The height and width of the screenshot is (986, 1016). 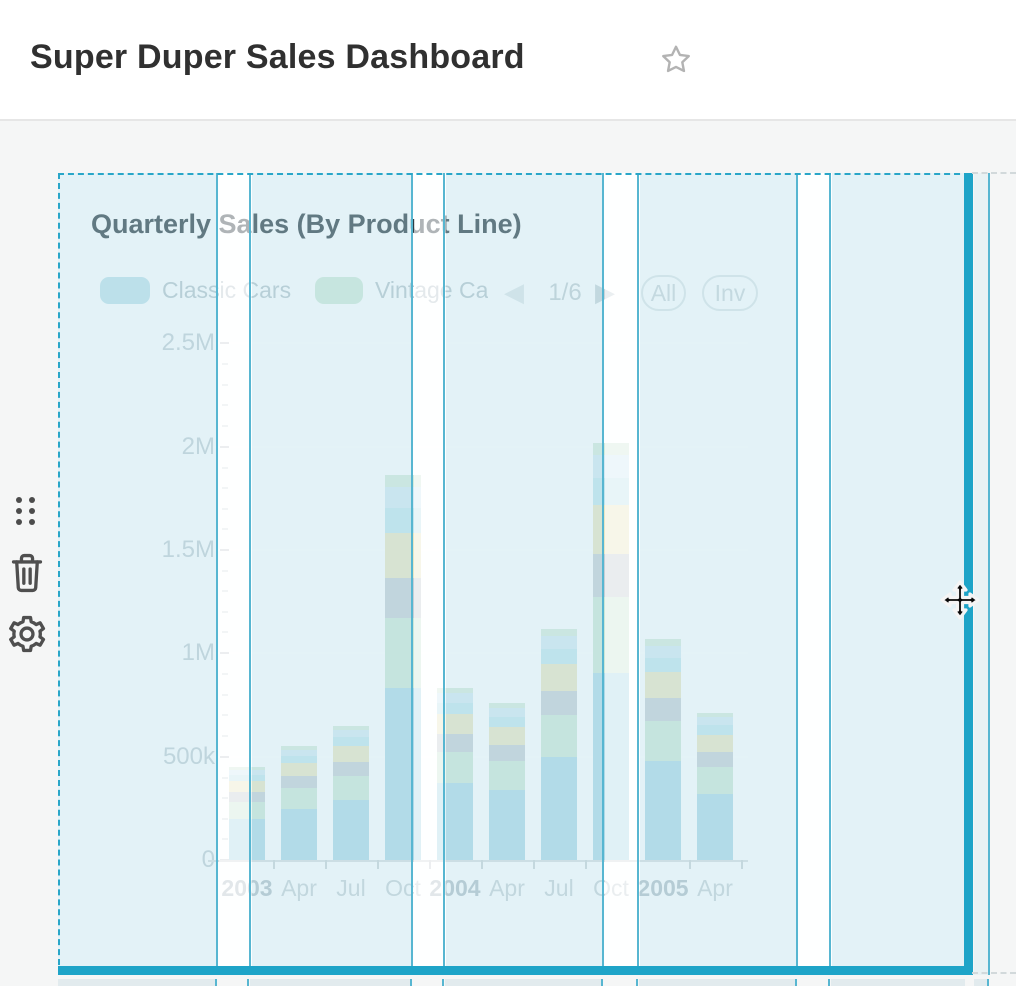 What do you see at coordinates (730, 293) in the screenshot?
I see `legend-inv-button: Inv` at bounding box center [730, 293].